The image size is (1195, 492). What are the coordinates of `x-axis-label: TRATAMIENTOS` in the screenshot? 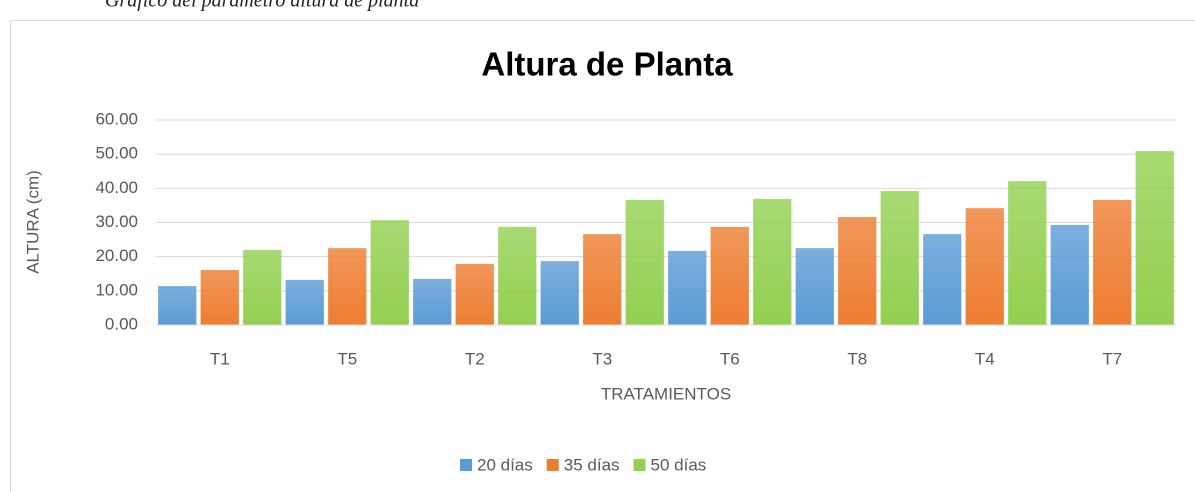 It's located at (666, 393).